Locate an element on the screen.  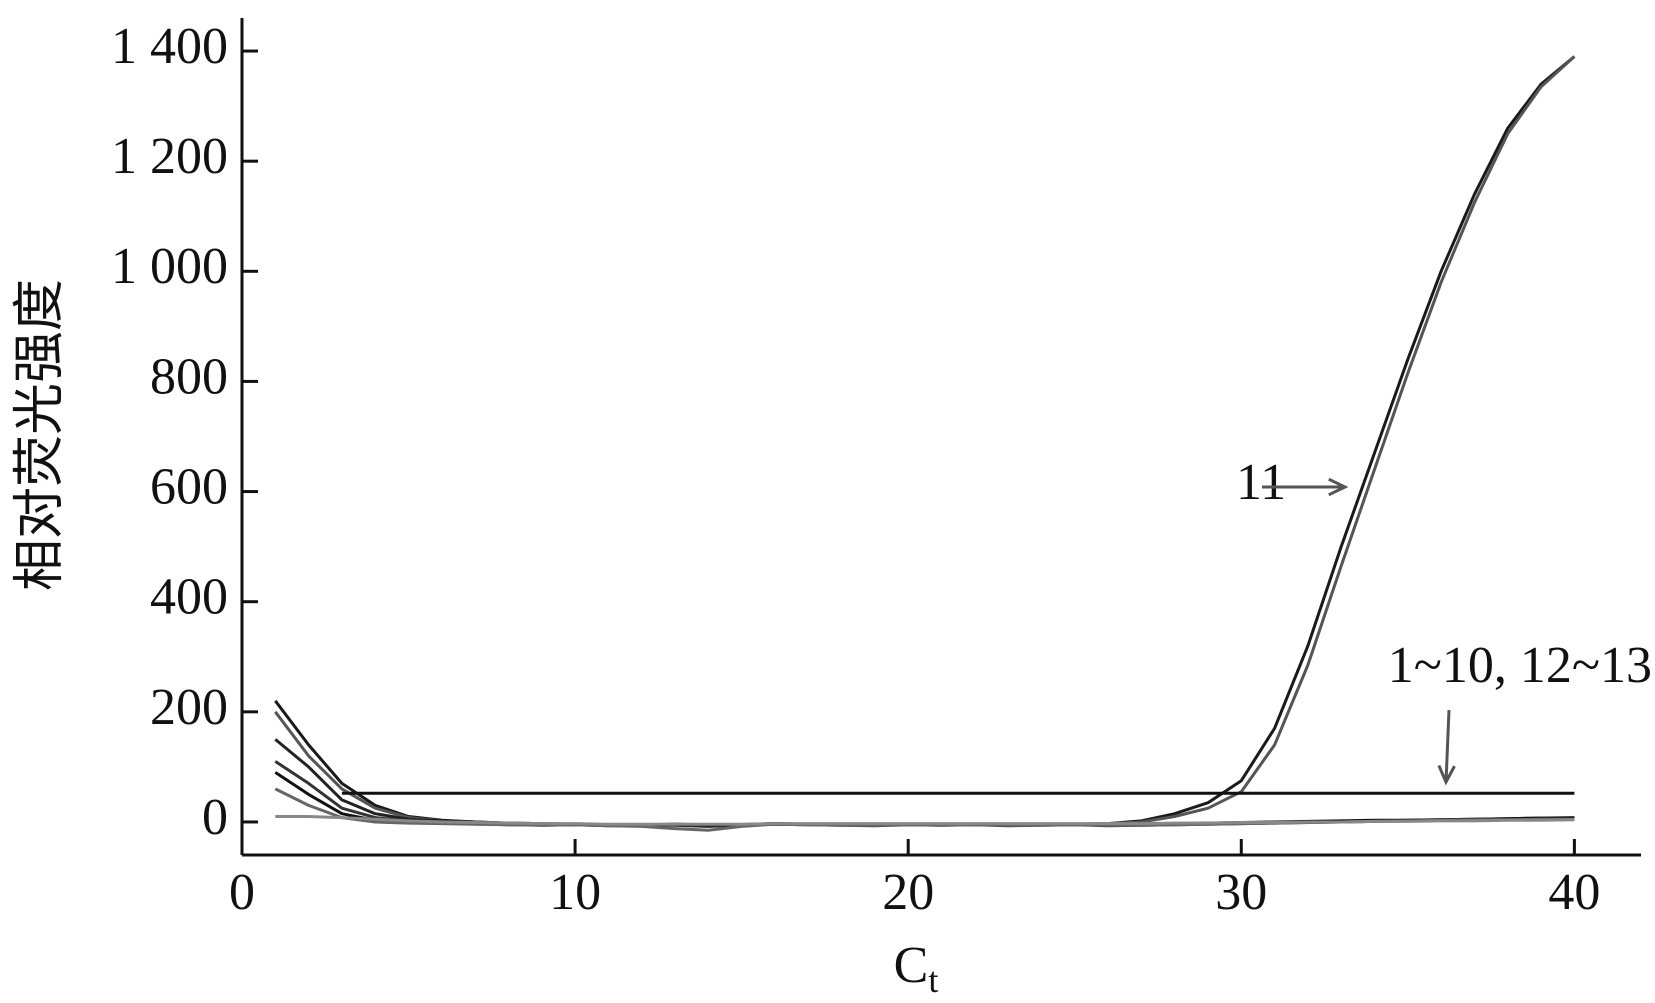
y-tick-label: 400 is located at coordinates (189, 597).